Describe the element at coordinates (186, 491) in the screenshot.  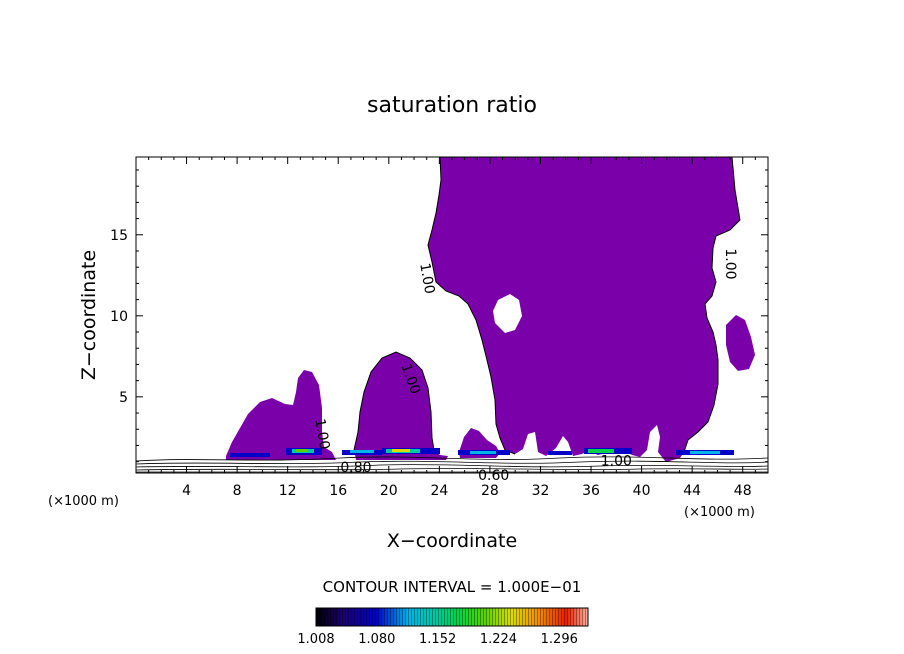
I see `x-tick-label: 4` at that location.